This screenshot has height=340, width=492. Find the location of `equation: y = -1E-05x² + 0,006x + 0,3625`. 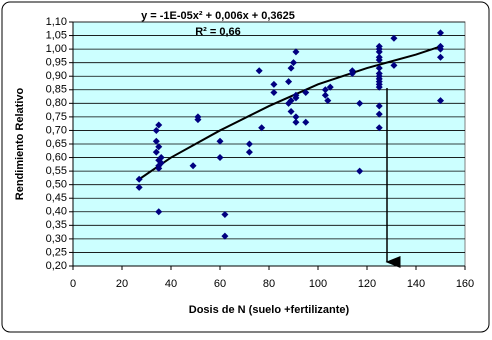

equation: y = -1E-05x² + 0,006x + 0,3625 is located at coordinates (218, 16).